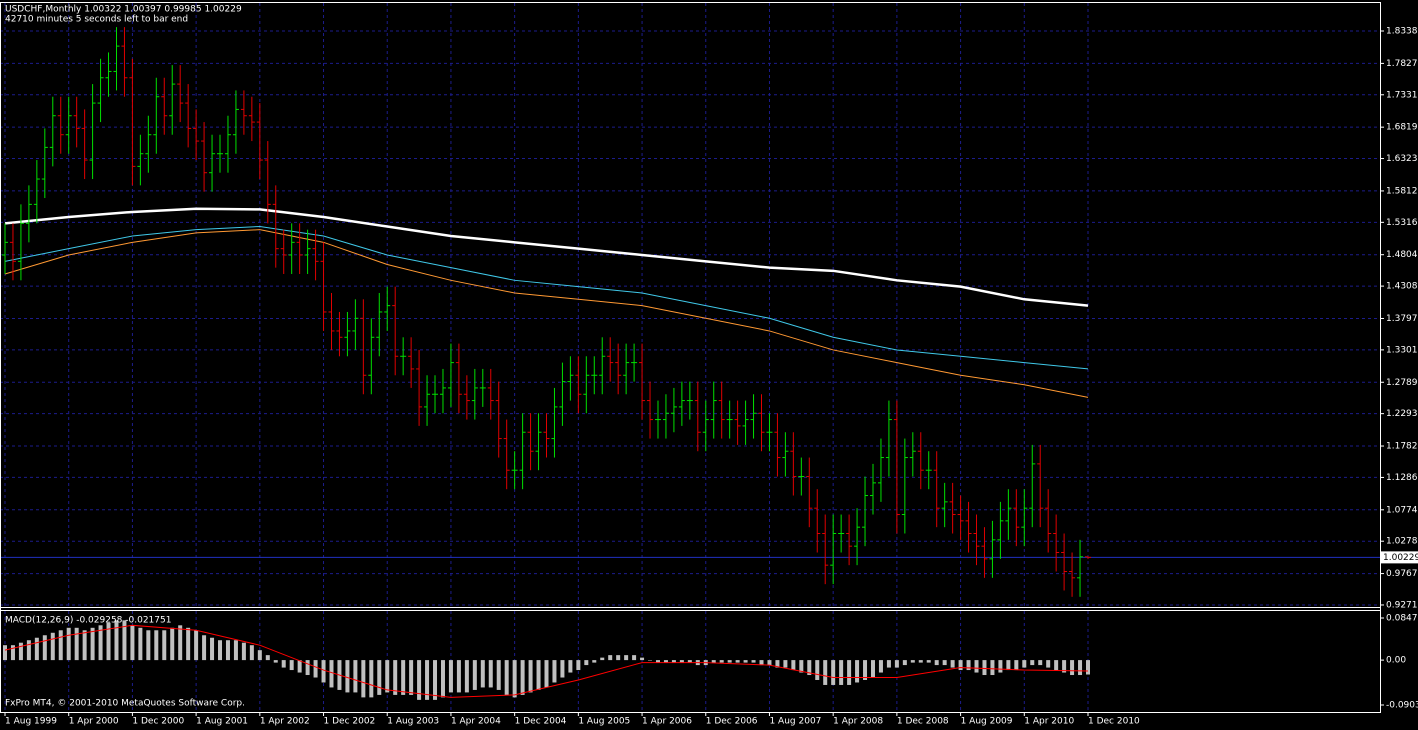  Describe the element at coordinates (1402, 223) in the screenshot. I see `y-tick-label: 1.53160` at that location.